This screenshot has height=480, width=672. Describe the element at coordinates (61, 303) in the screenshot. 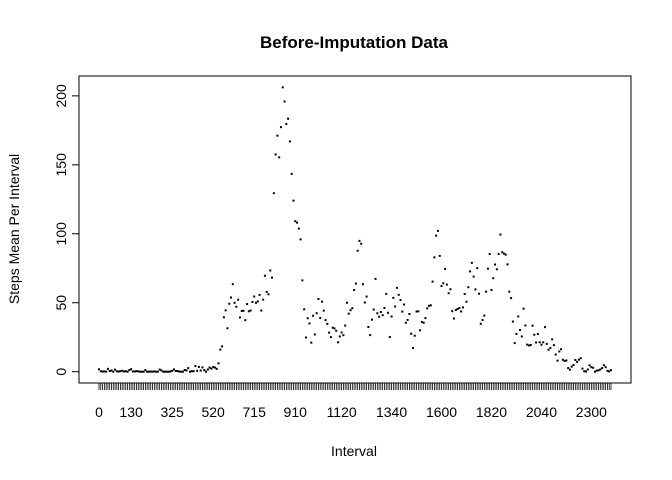

I see `y-tick-label: 50` at that location.